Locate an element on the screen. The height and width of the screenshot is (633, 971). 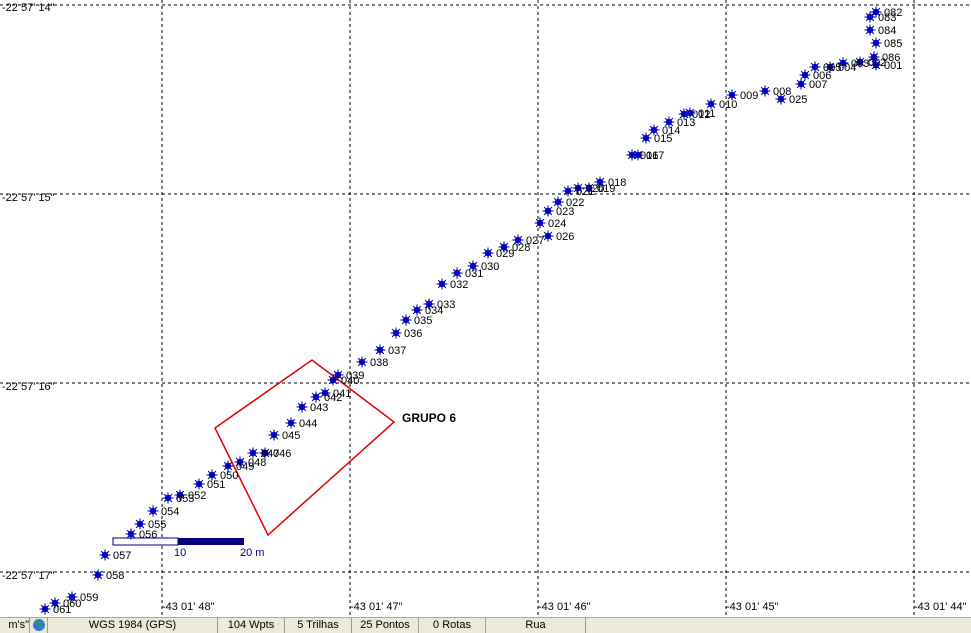
waypoint-label: 006 is located at coordinates (822, 76).